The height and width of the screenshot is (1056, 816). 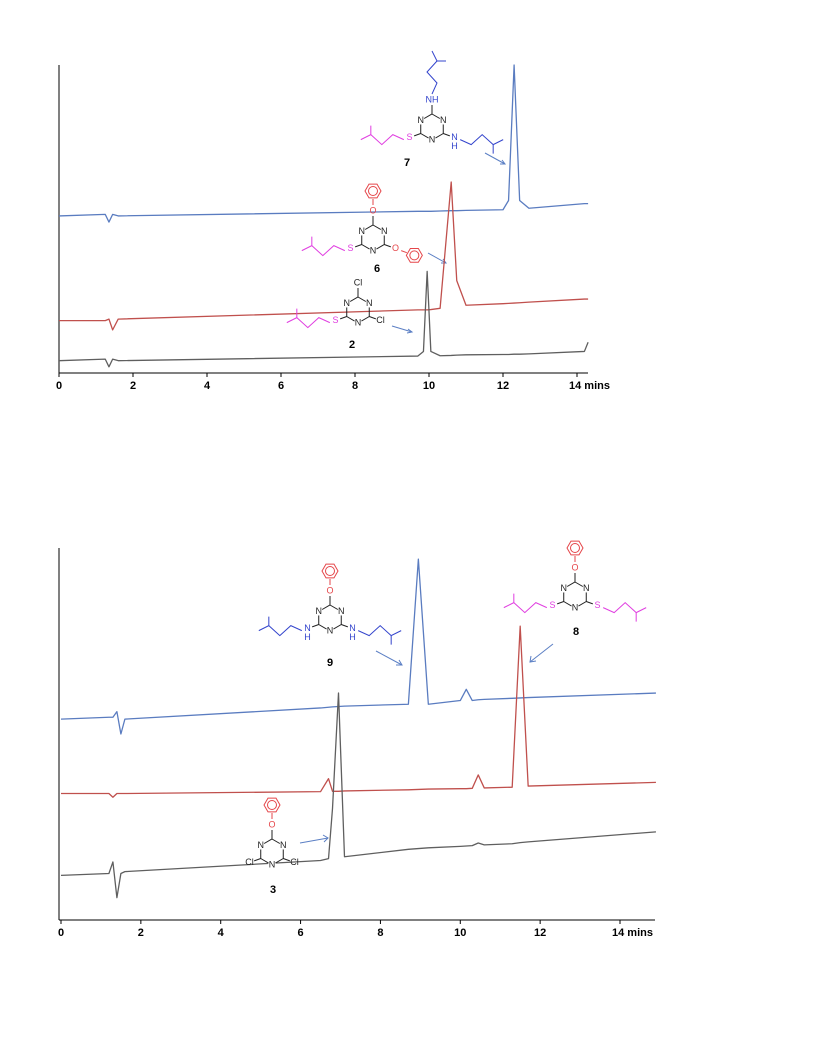 I want to click on compound-number: 6, so click(x=377, y=269).